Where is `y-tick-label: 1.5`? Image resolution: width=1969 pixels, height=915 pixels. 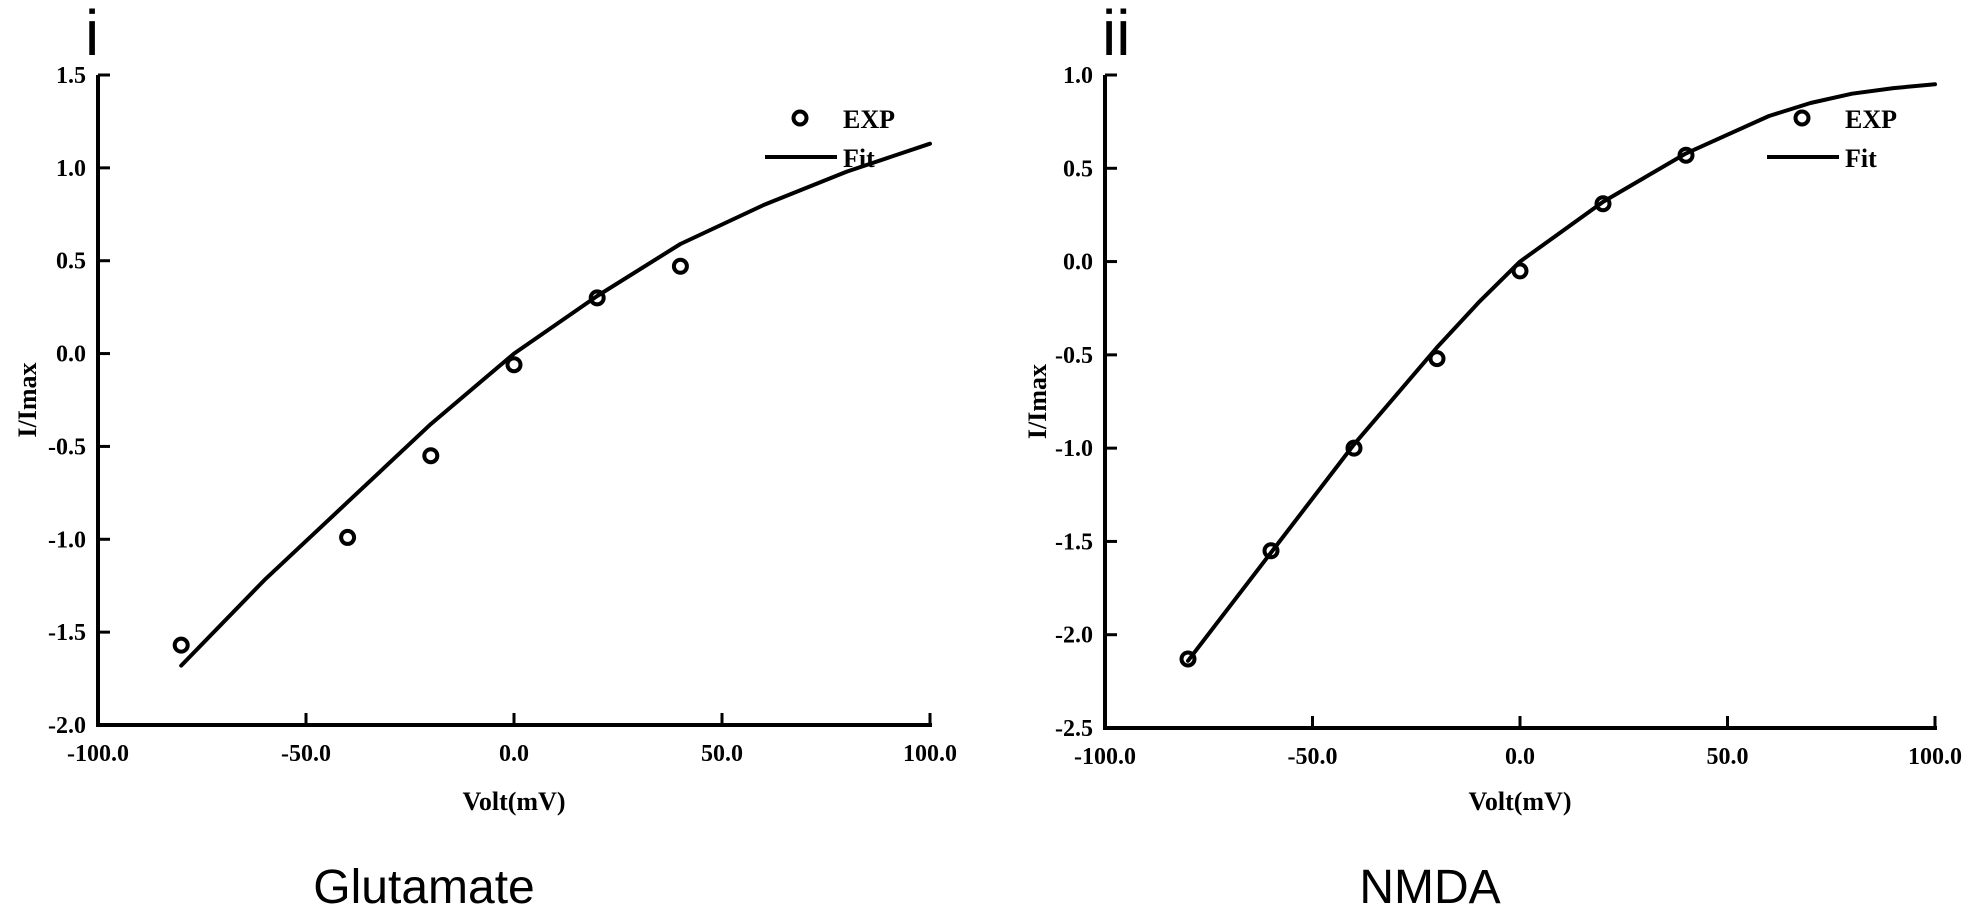 y-tick-label: 1.5 is located at coordinates (71, 76).